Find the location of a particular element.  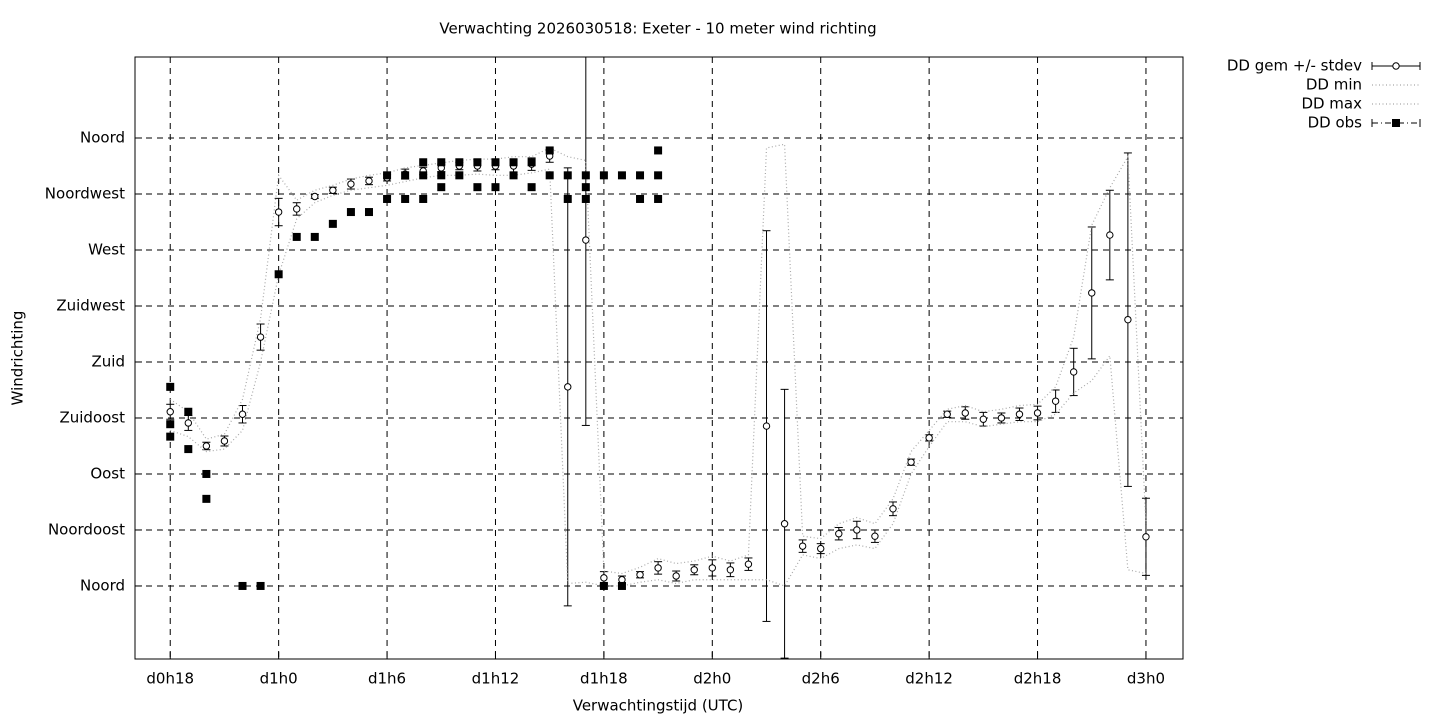

y-tick-label: Noordoost is located at coordinates (86, 529).